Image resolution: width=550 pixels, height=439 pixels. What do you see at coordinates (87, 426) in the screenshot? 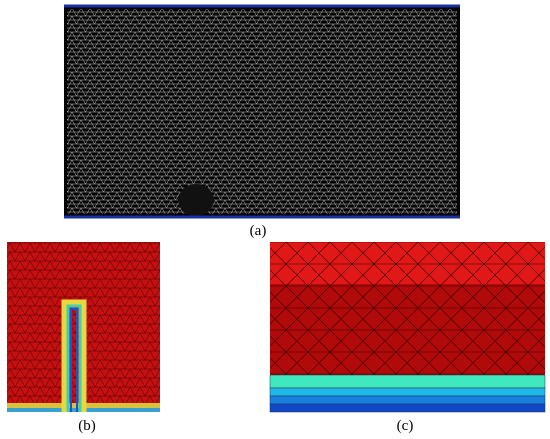
I see `caption: (b)` at bounding box center [87, 426].